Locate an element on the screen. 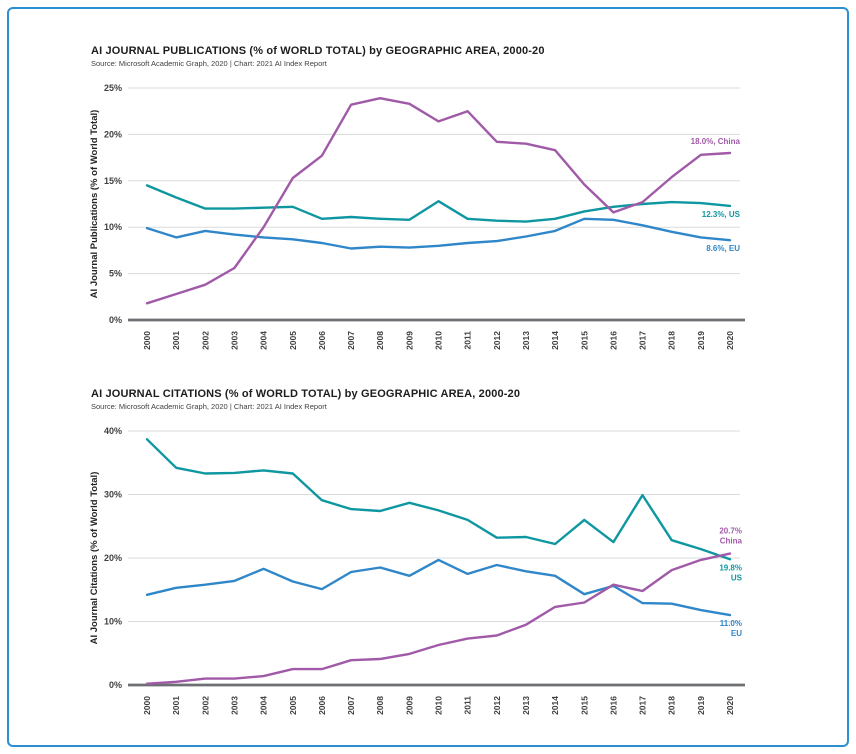 This screenshot has height=754, width=856. us-end-label: 19.8% is located at coordinates (730, 567).